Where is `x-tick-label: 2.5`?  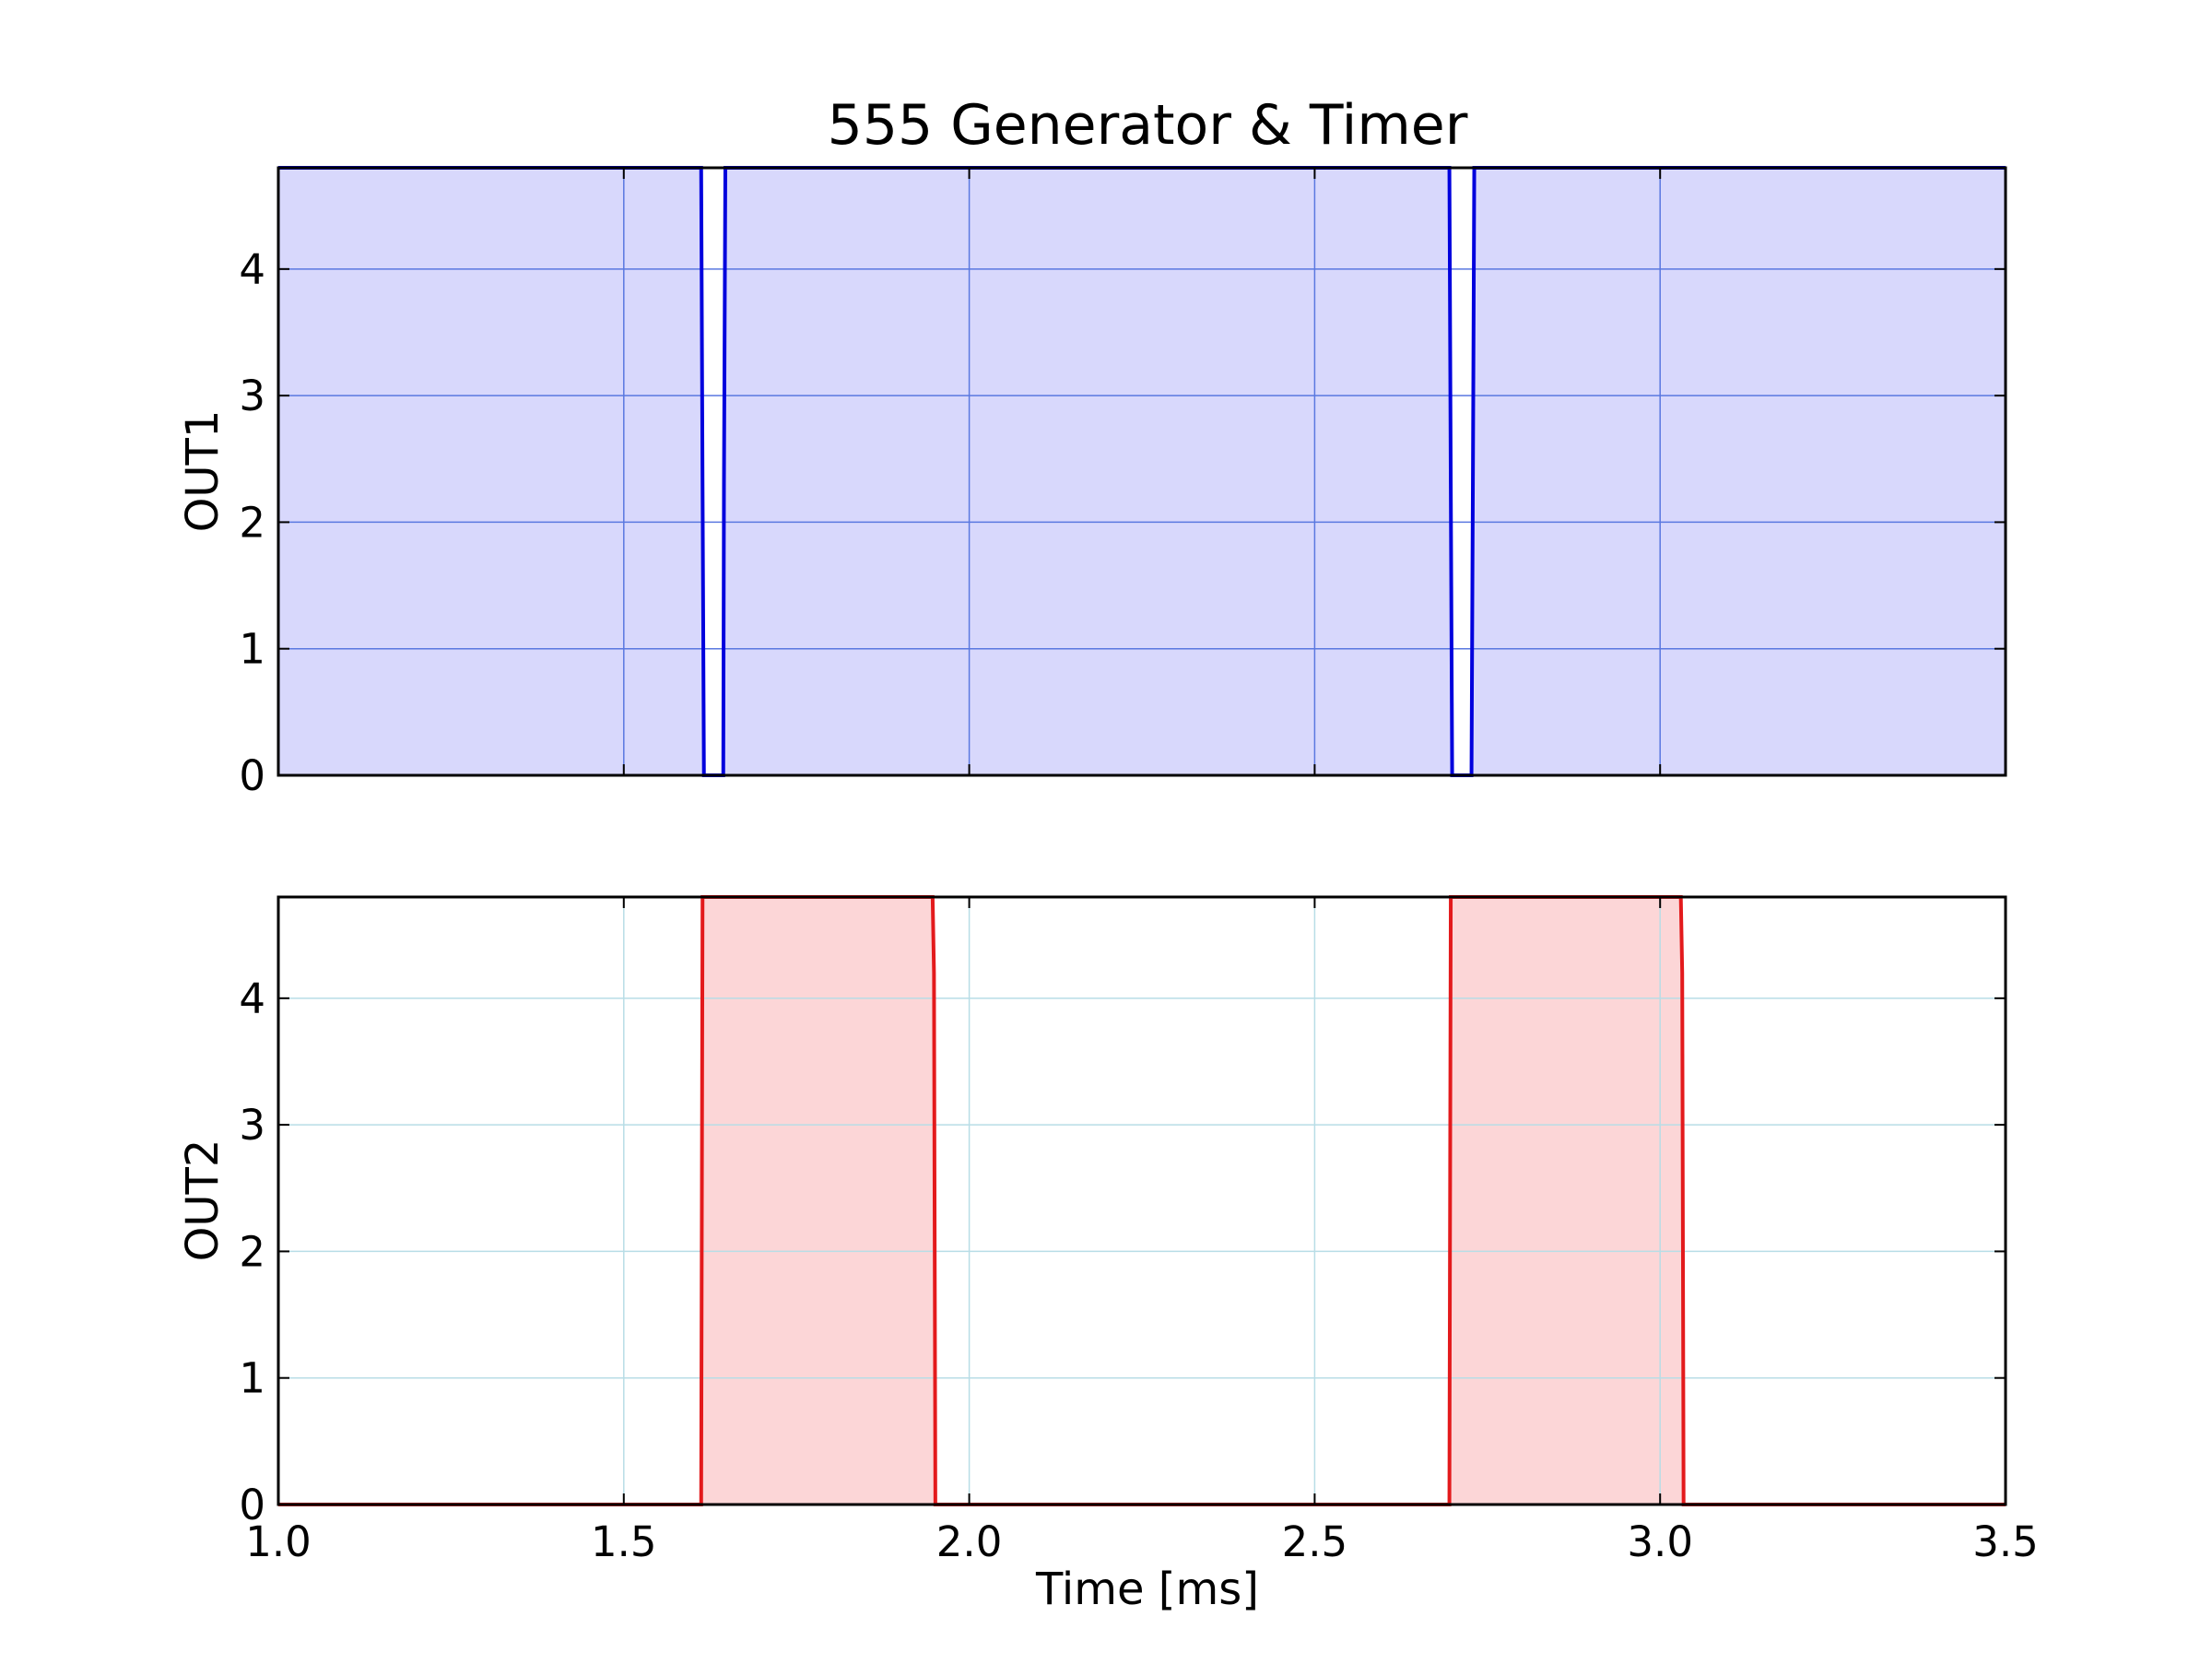
x-tick-label: 2.5 is located at coordinates (1315, 1541).